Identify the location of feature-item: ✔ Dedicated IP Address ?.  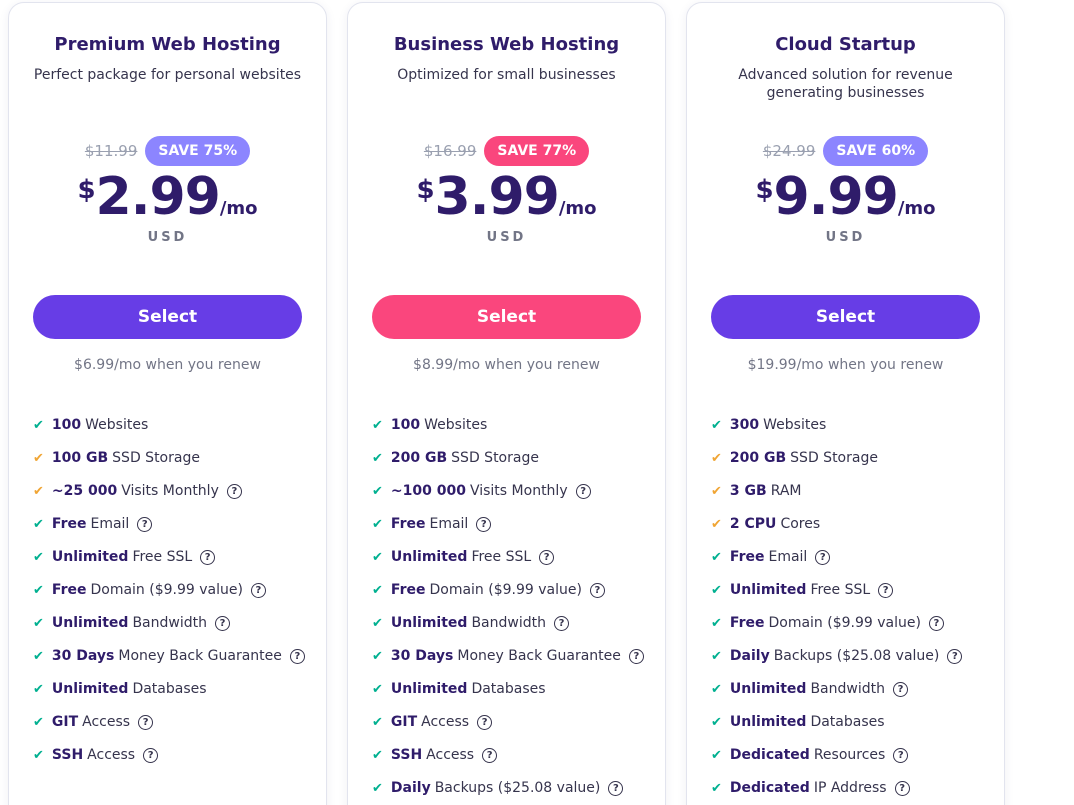
(845, 788).